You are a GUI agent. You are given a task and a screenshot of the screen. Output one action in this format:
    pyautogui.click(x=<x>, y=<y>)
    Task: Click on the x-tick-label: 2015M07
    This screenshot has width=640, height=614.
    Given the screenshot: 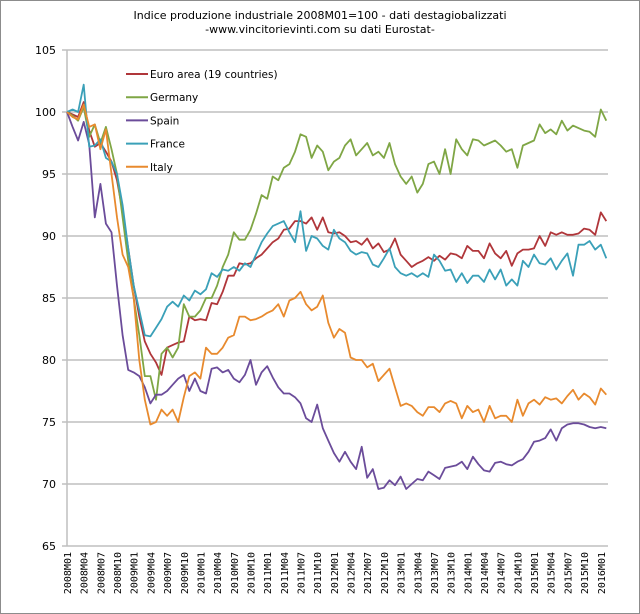 What is the action you would take?
    pyautogui.click(x=568, y=573)
    